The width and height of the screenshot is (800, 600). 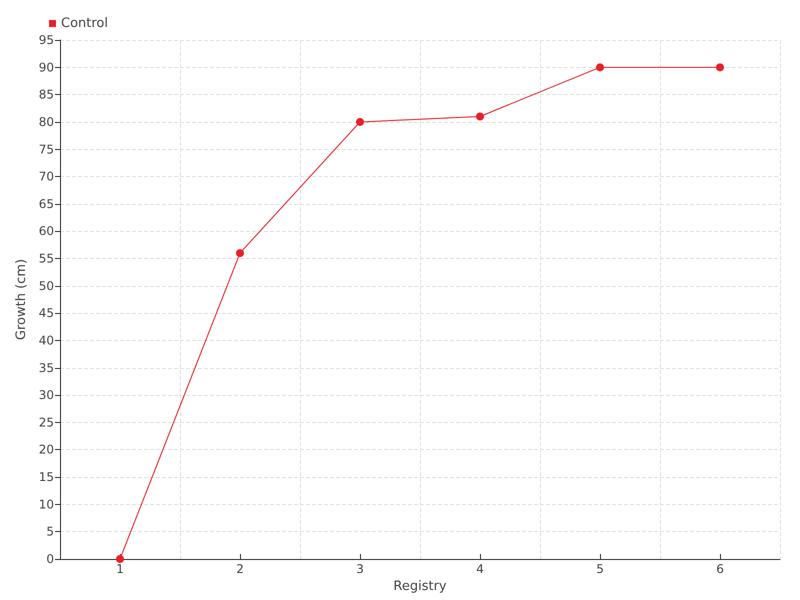 What do you see at coordinates (46, 422) in the screenshot?
I see `y-tick-label: 25` at bounding box center [46, 422].